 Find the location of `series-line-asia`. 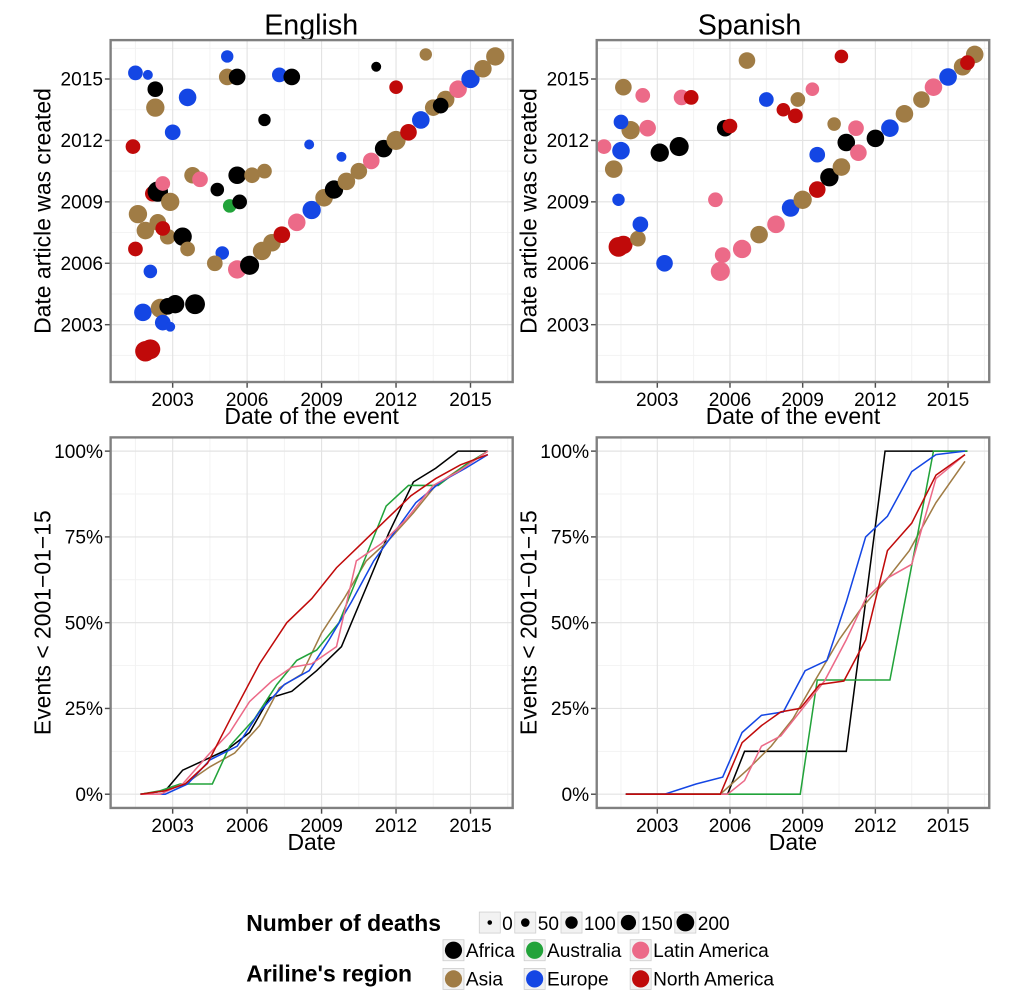

series-line-asia is located at coordinates (314, 622).